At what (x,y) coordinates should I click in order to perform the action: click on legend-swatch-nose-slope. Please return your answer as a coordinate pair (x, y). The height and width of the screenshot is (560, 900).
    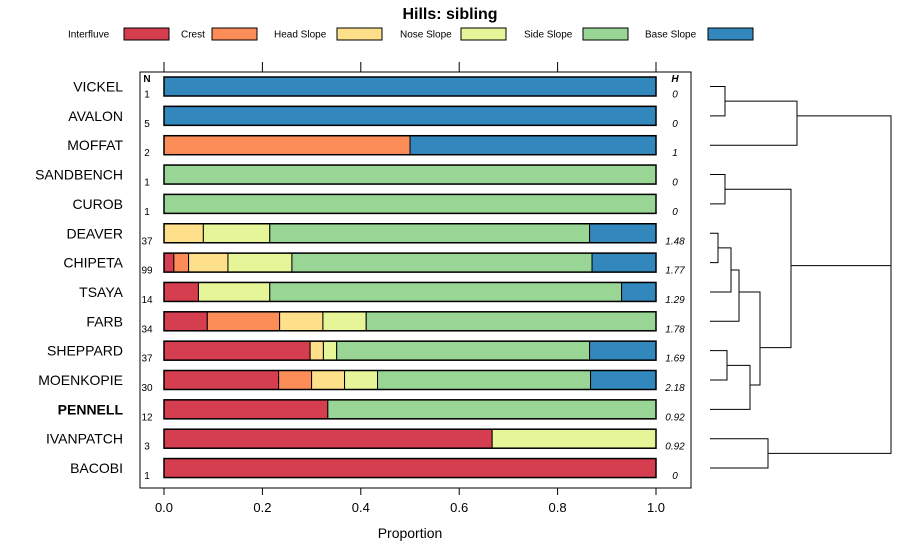
    Looking at the image, I should click on (483, 34).